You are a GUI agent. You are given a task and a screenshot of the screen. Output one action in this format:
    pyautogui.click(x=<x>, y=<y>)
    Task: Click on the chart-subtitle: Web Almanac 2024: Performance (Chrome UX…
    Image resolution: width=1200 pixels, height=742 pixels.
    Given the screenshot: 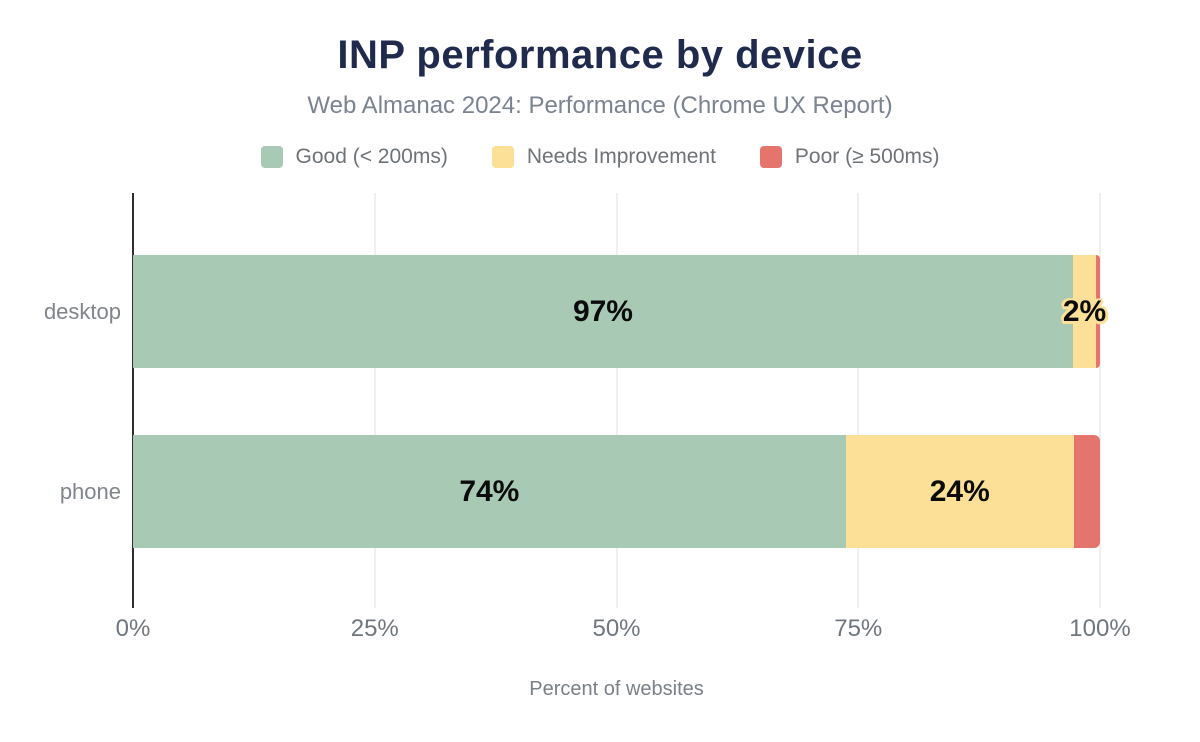 What is the action you would take?
    pyautogui.click(x=600, y=105)
    